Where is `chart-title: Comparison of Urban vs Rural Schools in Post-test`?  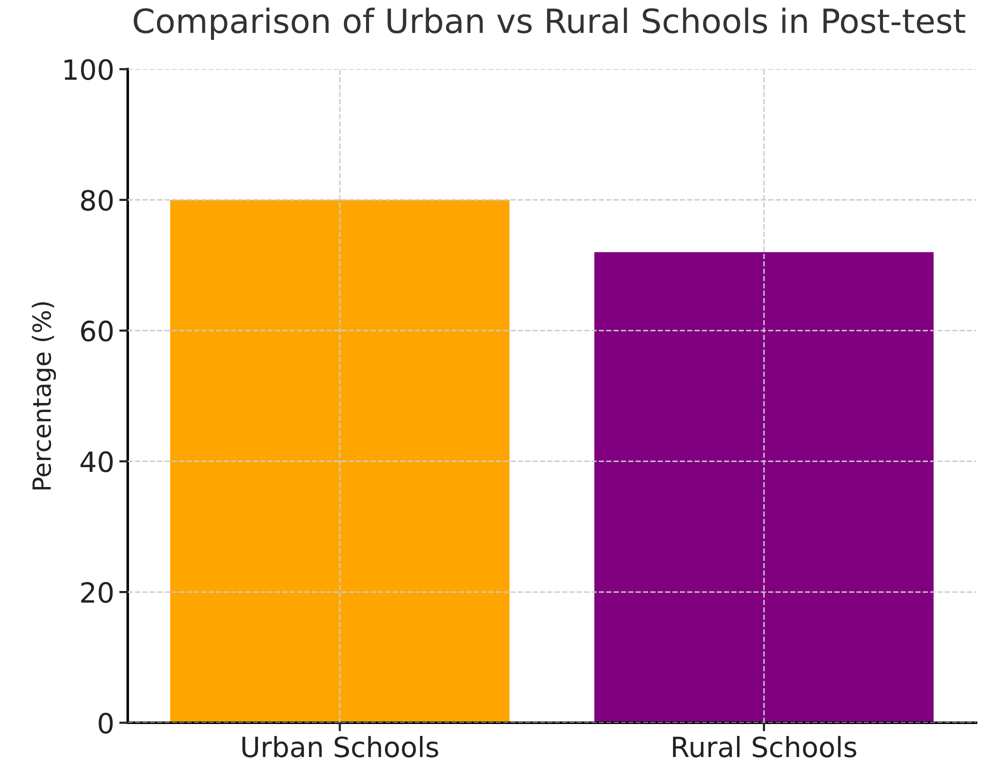
chart-title: Comparison of Urban vs Rural Schools in Post-test is located at coordinates (550, 24).